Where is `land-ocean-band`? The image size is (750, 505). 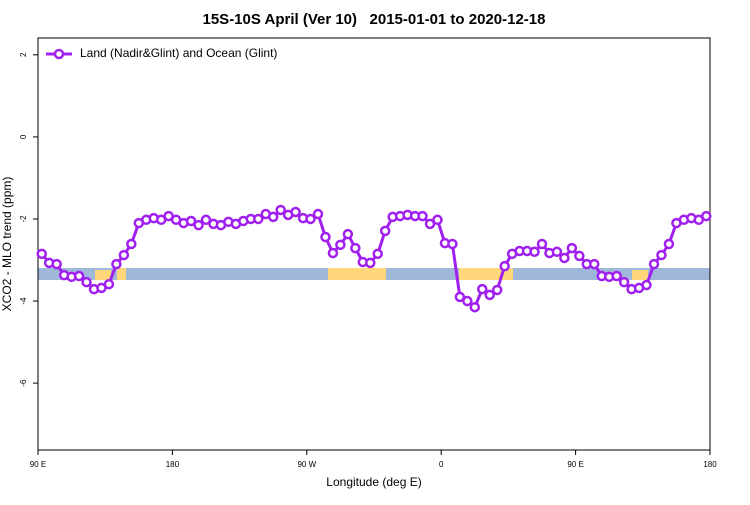 land-ocean-band is located at coordinates (374, 274).